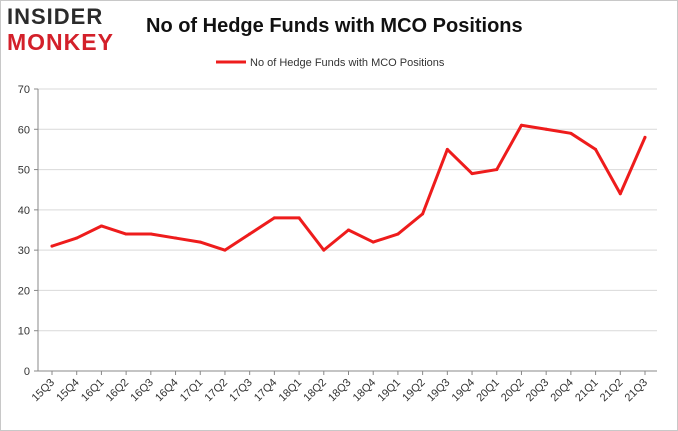  I want to click on x-tick-label: 20Q4, so click(562, 391).